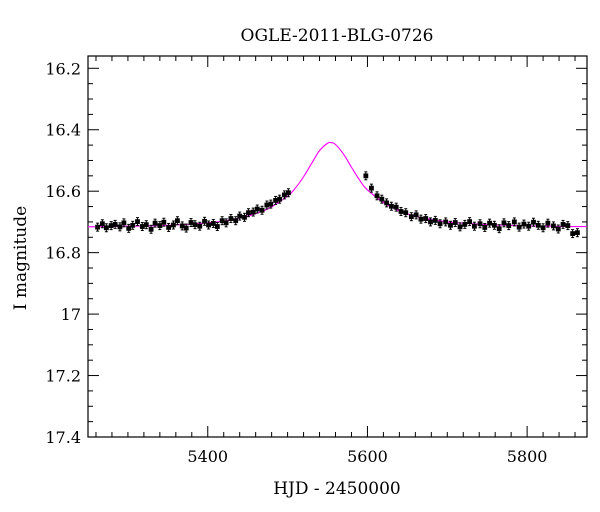 The width and height of the screenshot is (600, 512). I want to click on y-tick-label: 16.4, so click(63, 130).